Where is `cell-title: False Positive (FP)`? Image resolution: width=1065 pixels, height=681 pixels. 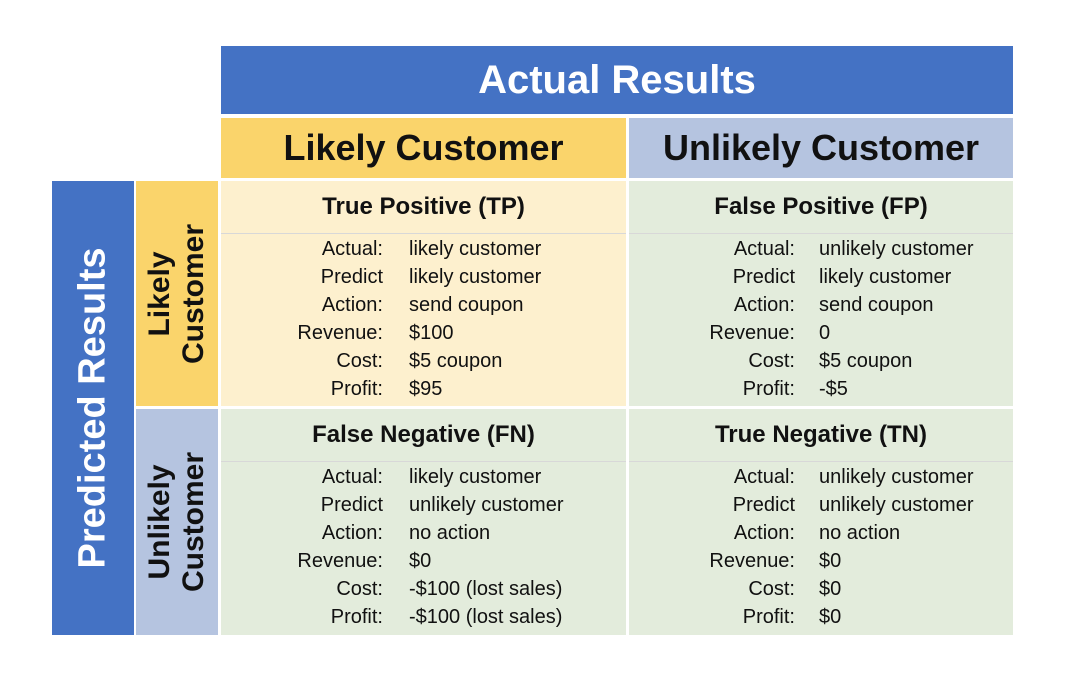
cell-title: False Positive (FP) is located at coordinates (821, 207).